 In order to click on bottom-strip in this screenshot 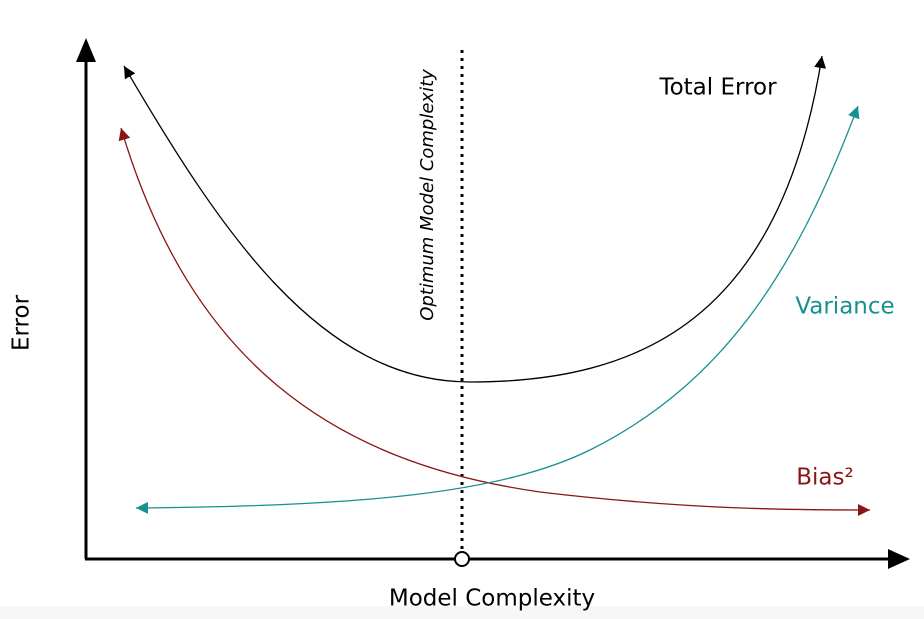, I will do `click(462, 612)`.